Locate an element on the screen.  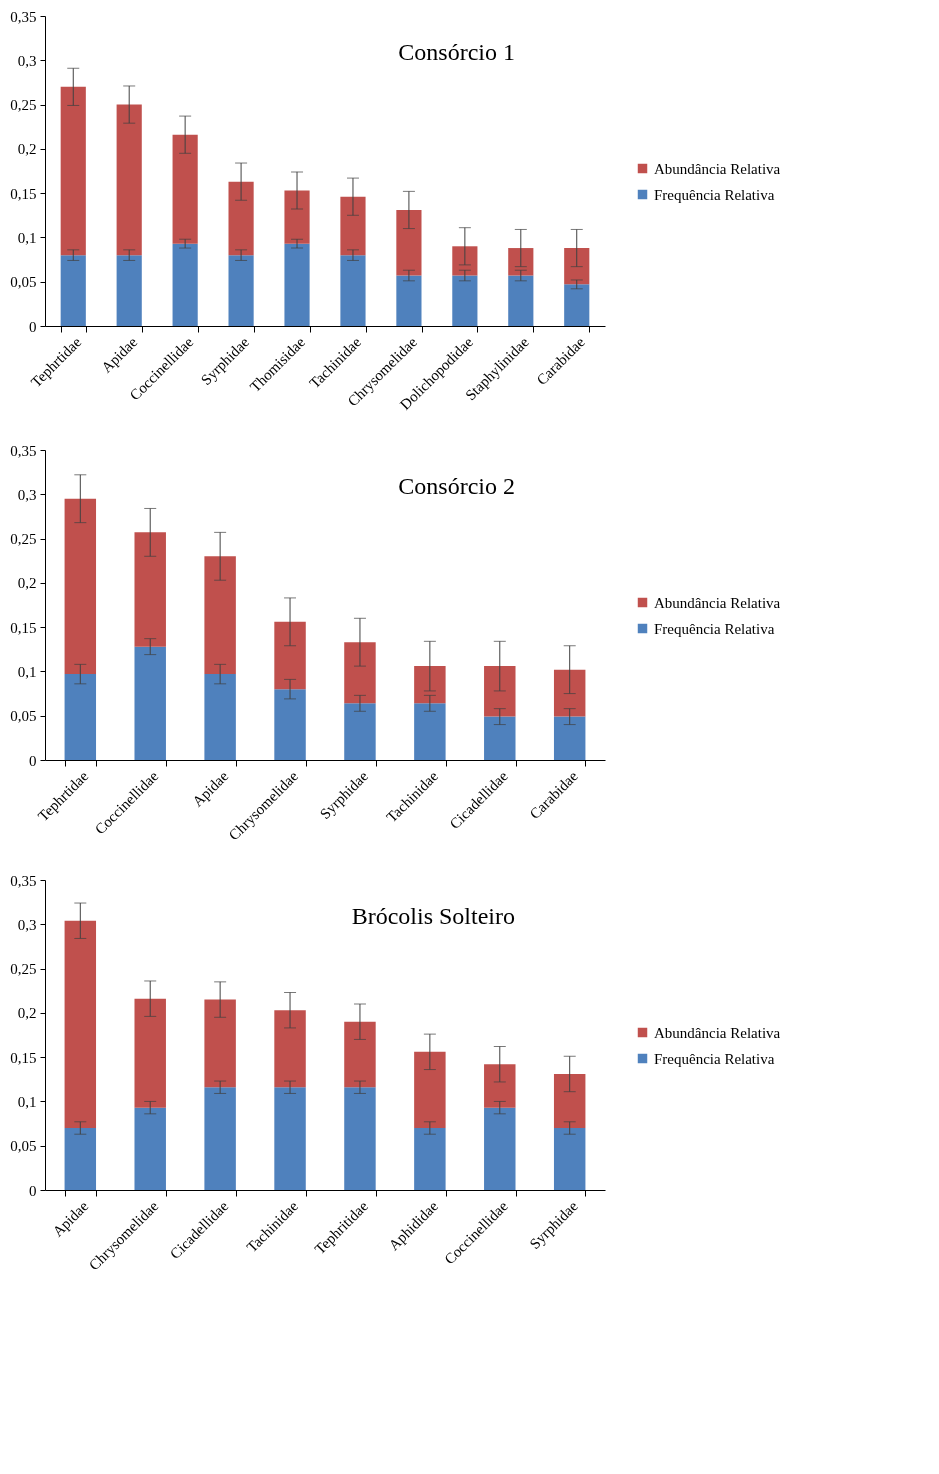
text: Consórcio 1 is located at coordinates (456, 52).